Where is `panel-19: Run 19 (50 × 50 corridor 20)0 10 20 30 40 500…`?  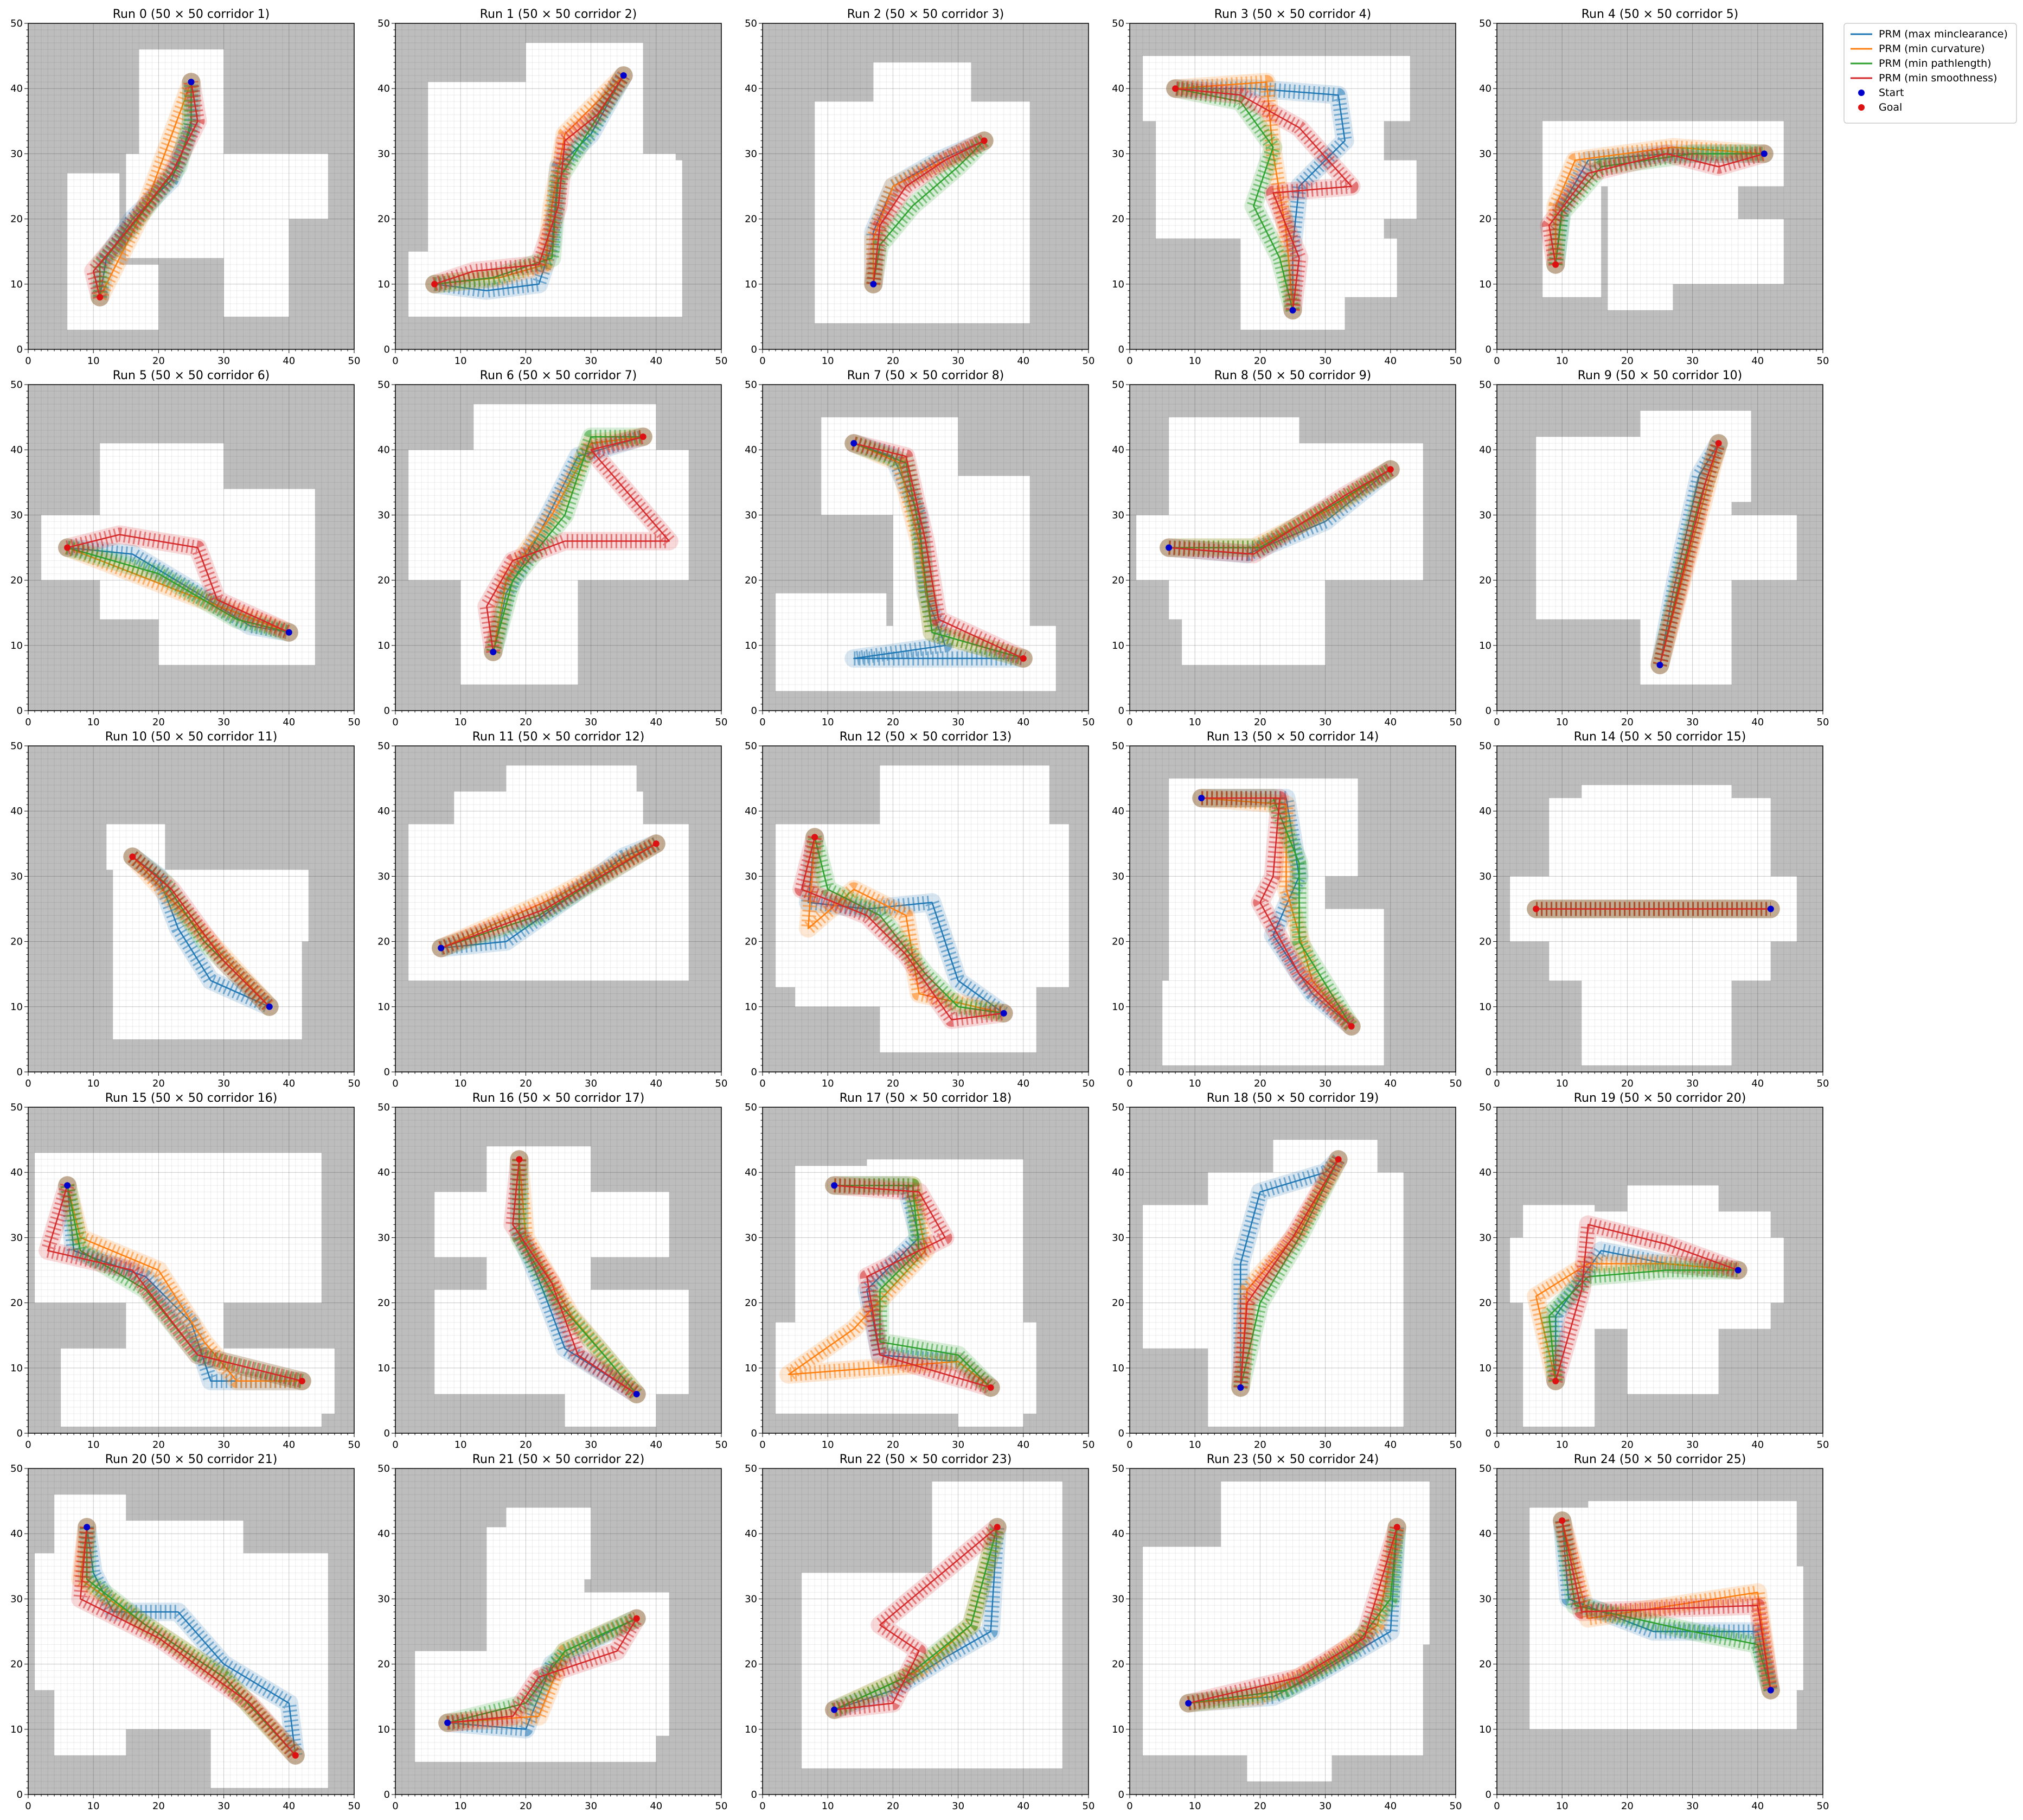 panel-19: Run 19 (50 × 50 corridor 20)0 10 20 30 40 500… is located at coordinates (1654, 1271).